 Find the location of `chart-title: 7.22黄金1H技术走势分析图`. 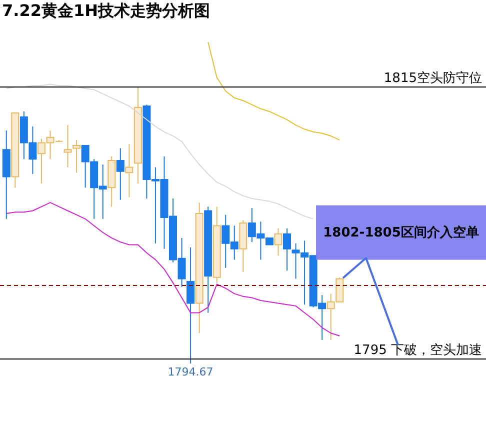

chart-title: 7.22黄金1H技术走势分析图 is located at coordinates (106, 10).